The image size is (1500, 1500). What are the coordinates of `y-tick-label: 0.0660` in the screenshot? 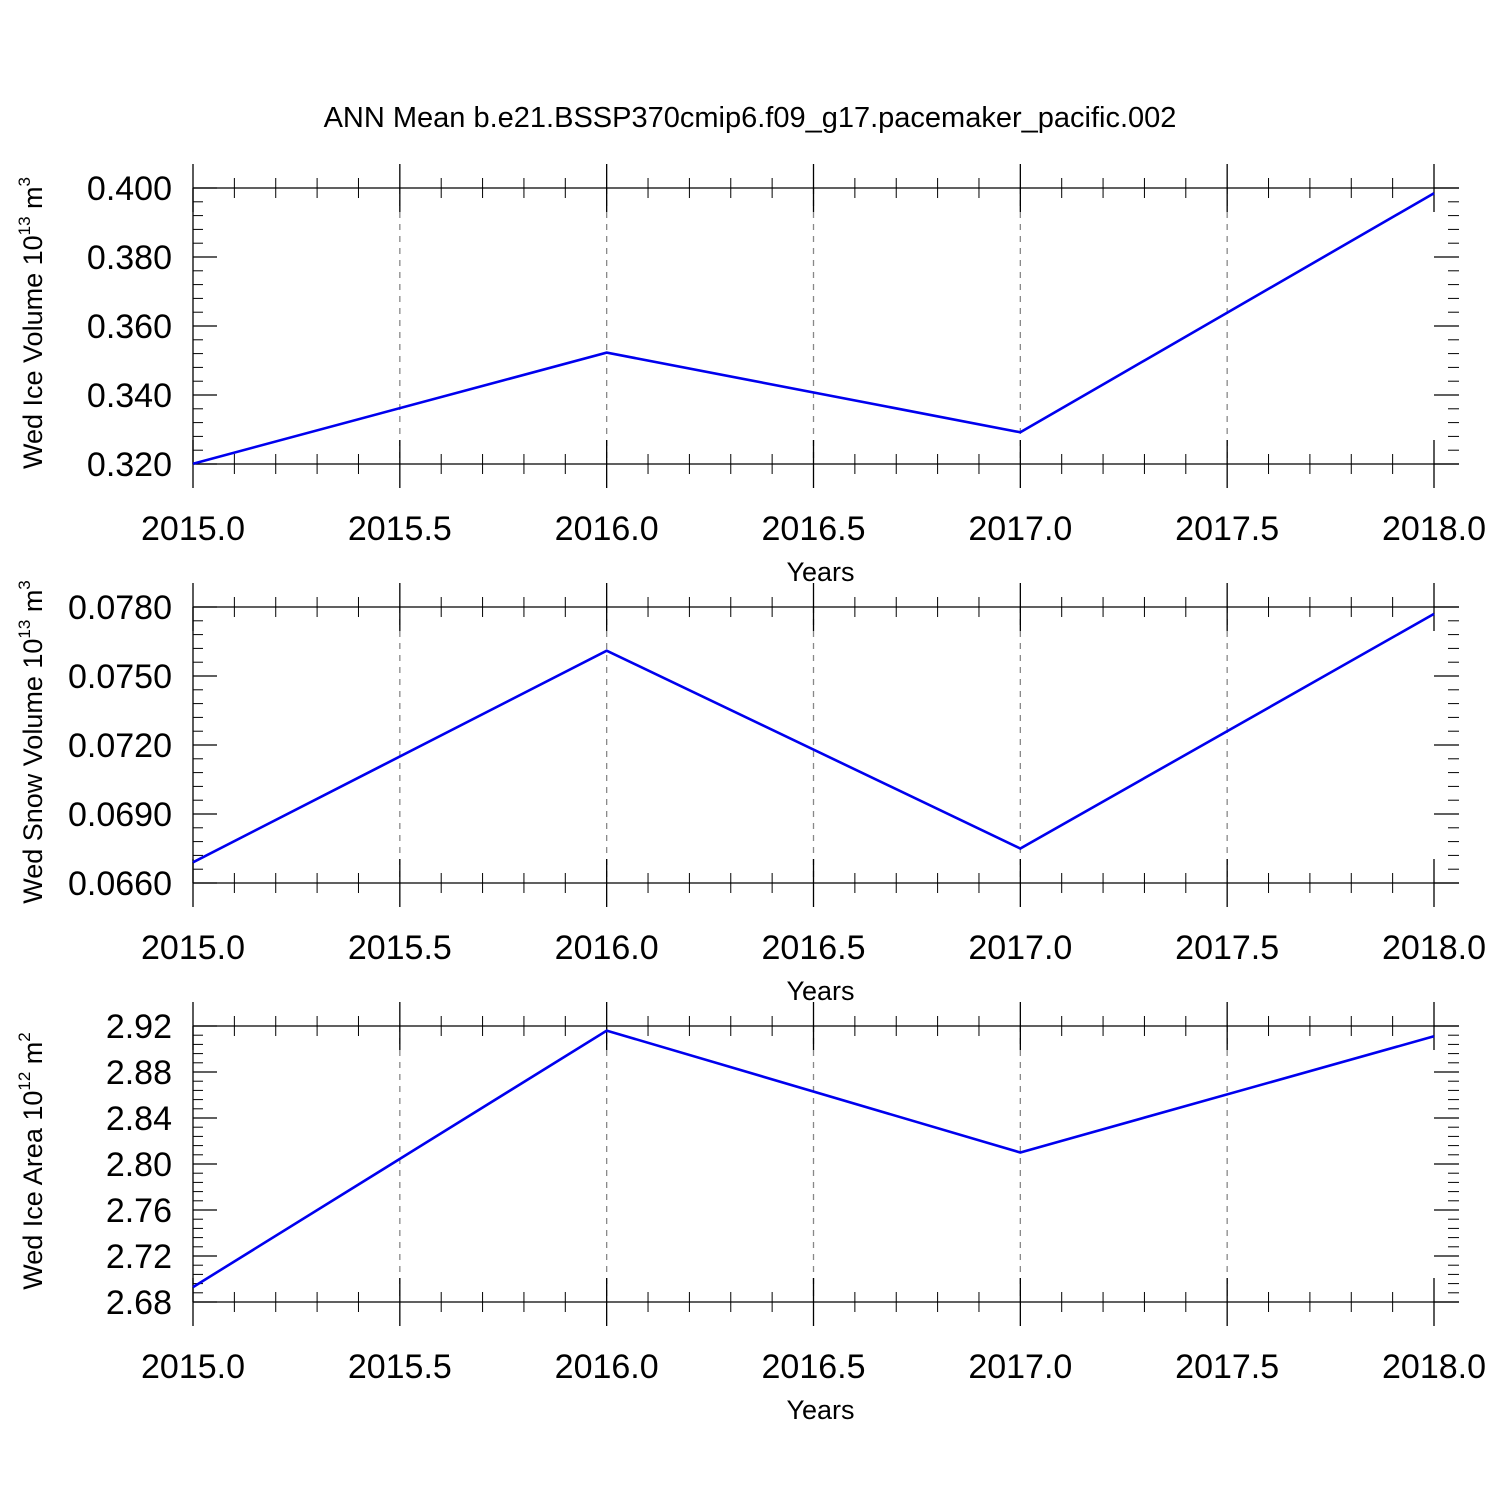 It's located at (120, 884).